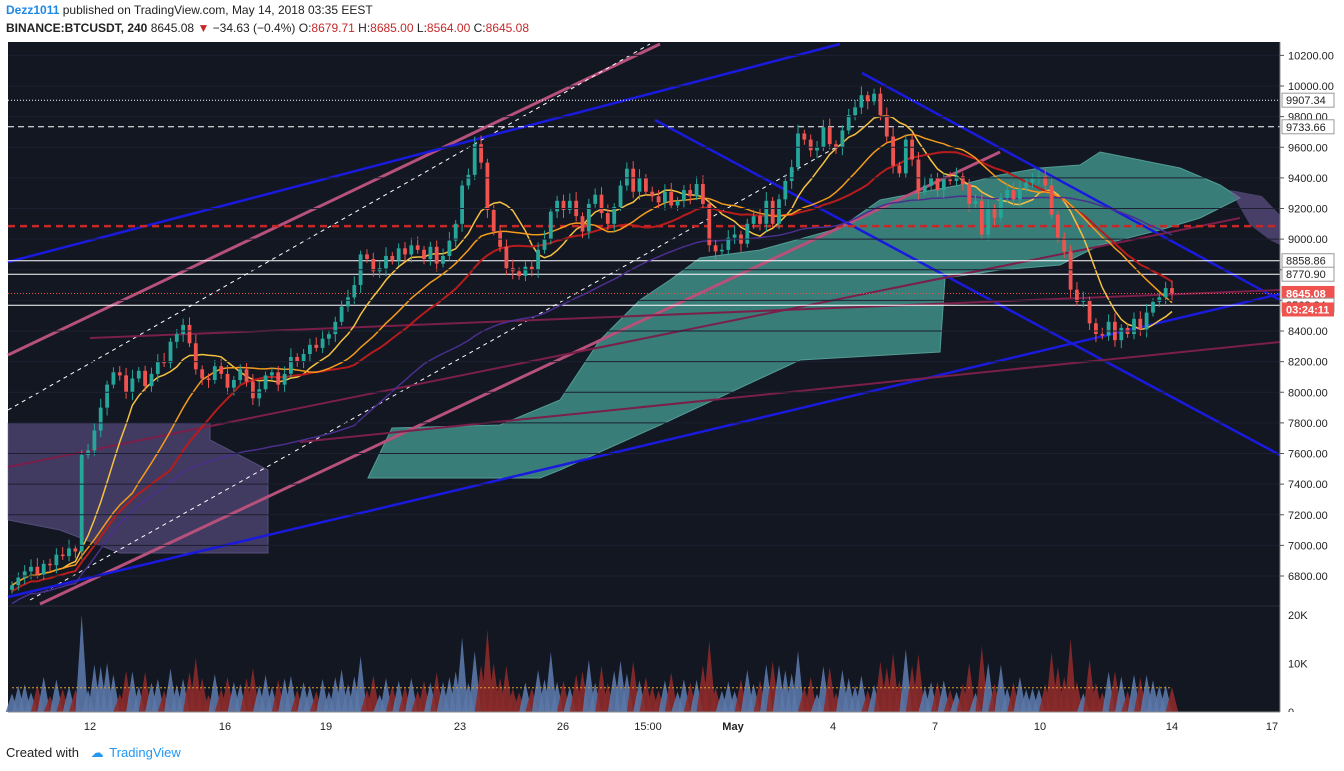 The width and height of the screenshot is (1344, 771). Describe the element at coordinates (97, 752) in the screenshot. I see `tradingview-cloud-icon: ☁` at that location.